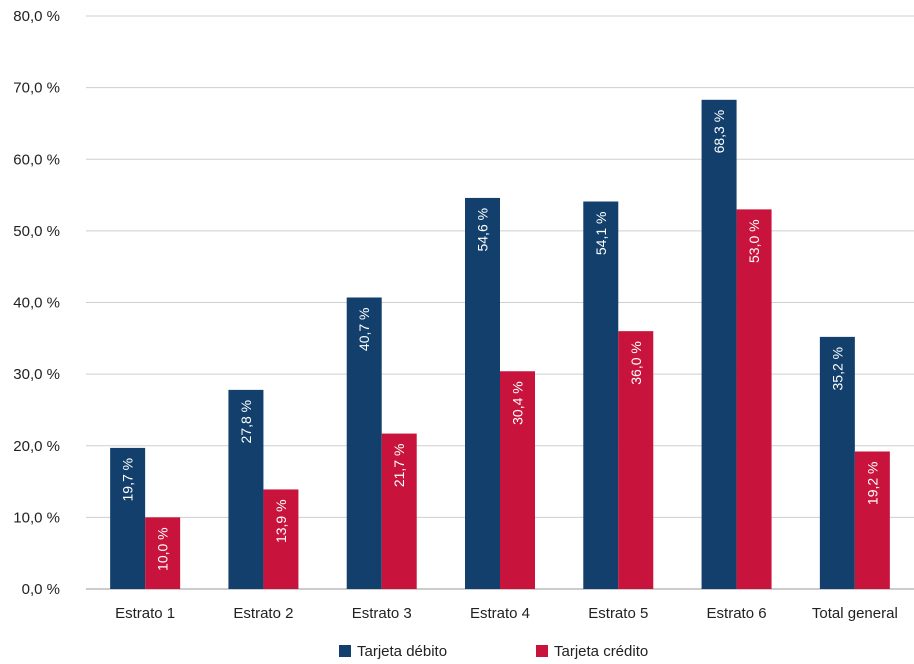 This screenshot has height=664, width=914. Describe the element at coordinates (601, 234) in the screenshot. I see `bar-value-label: 54,1 %` at that location.